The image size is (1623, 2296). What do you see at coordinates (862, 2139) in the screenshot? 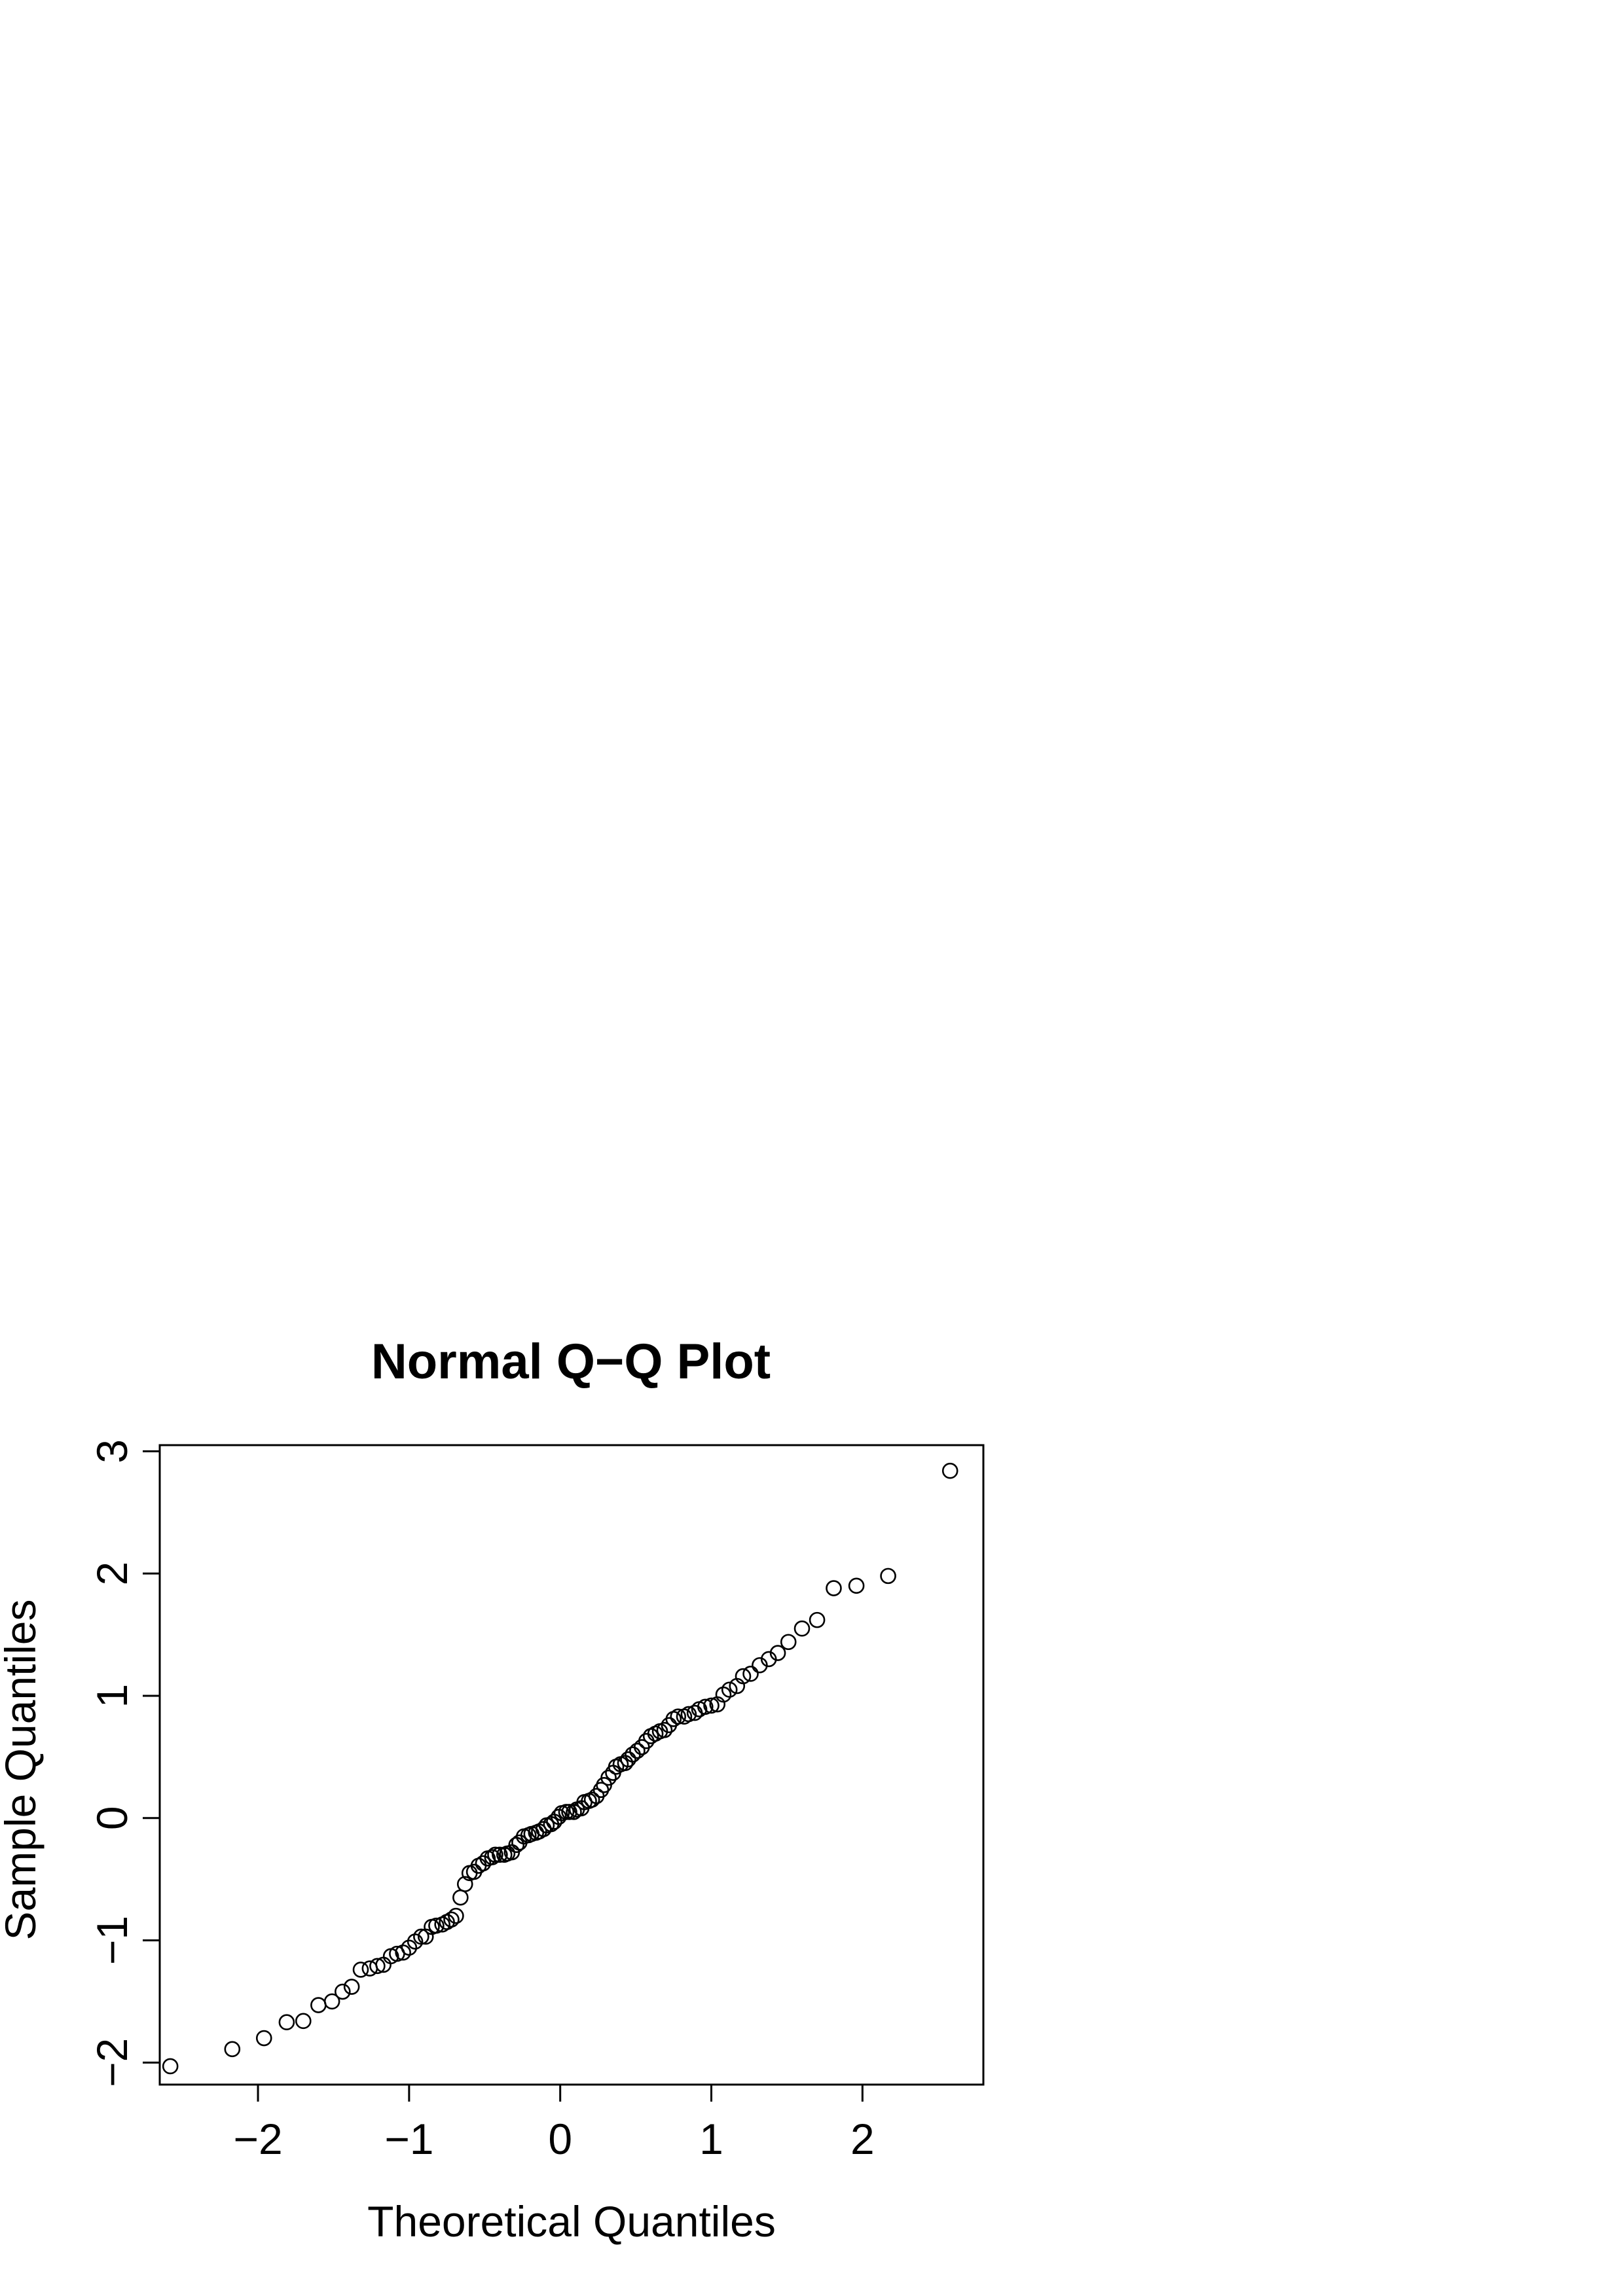
I see `x-tick-label: 2` at bounding box center [862, 2139].